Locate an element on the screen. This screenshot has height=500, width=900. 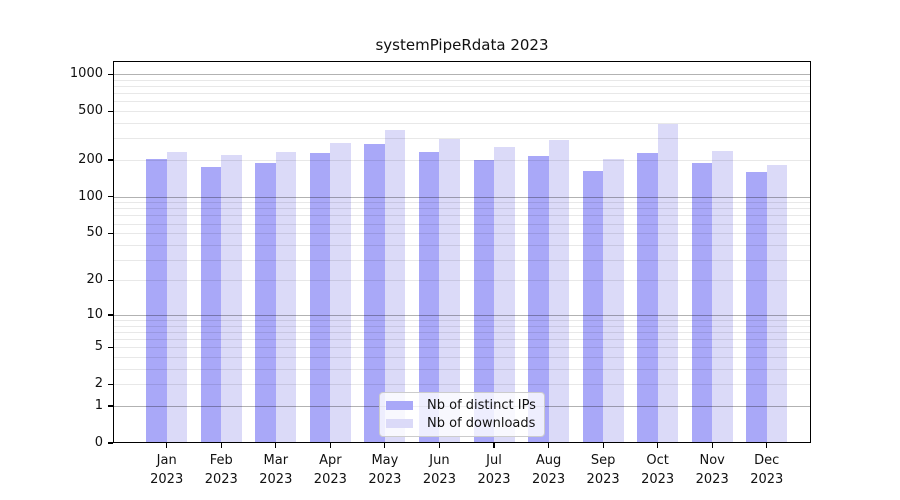
bar-distinct-ips-jul is located at coordinates (483, 301).